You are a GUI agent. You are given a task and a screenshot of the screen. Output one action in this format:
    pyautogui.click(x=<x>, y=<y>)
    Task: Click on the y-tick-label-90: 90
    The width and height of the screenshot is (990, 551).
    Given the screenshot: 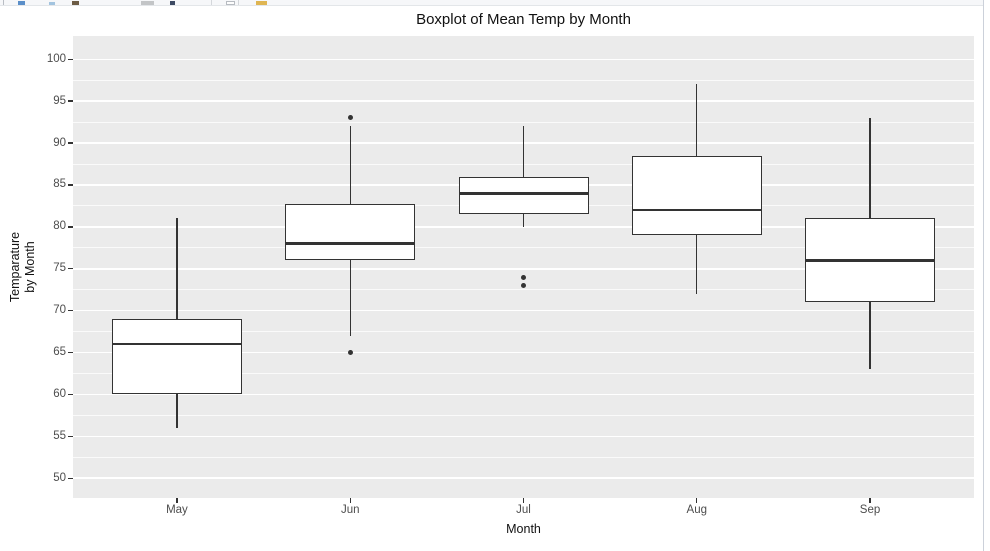 What is the action you would take?
    pyautogui.click(x=59, y=142)
    